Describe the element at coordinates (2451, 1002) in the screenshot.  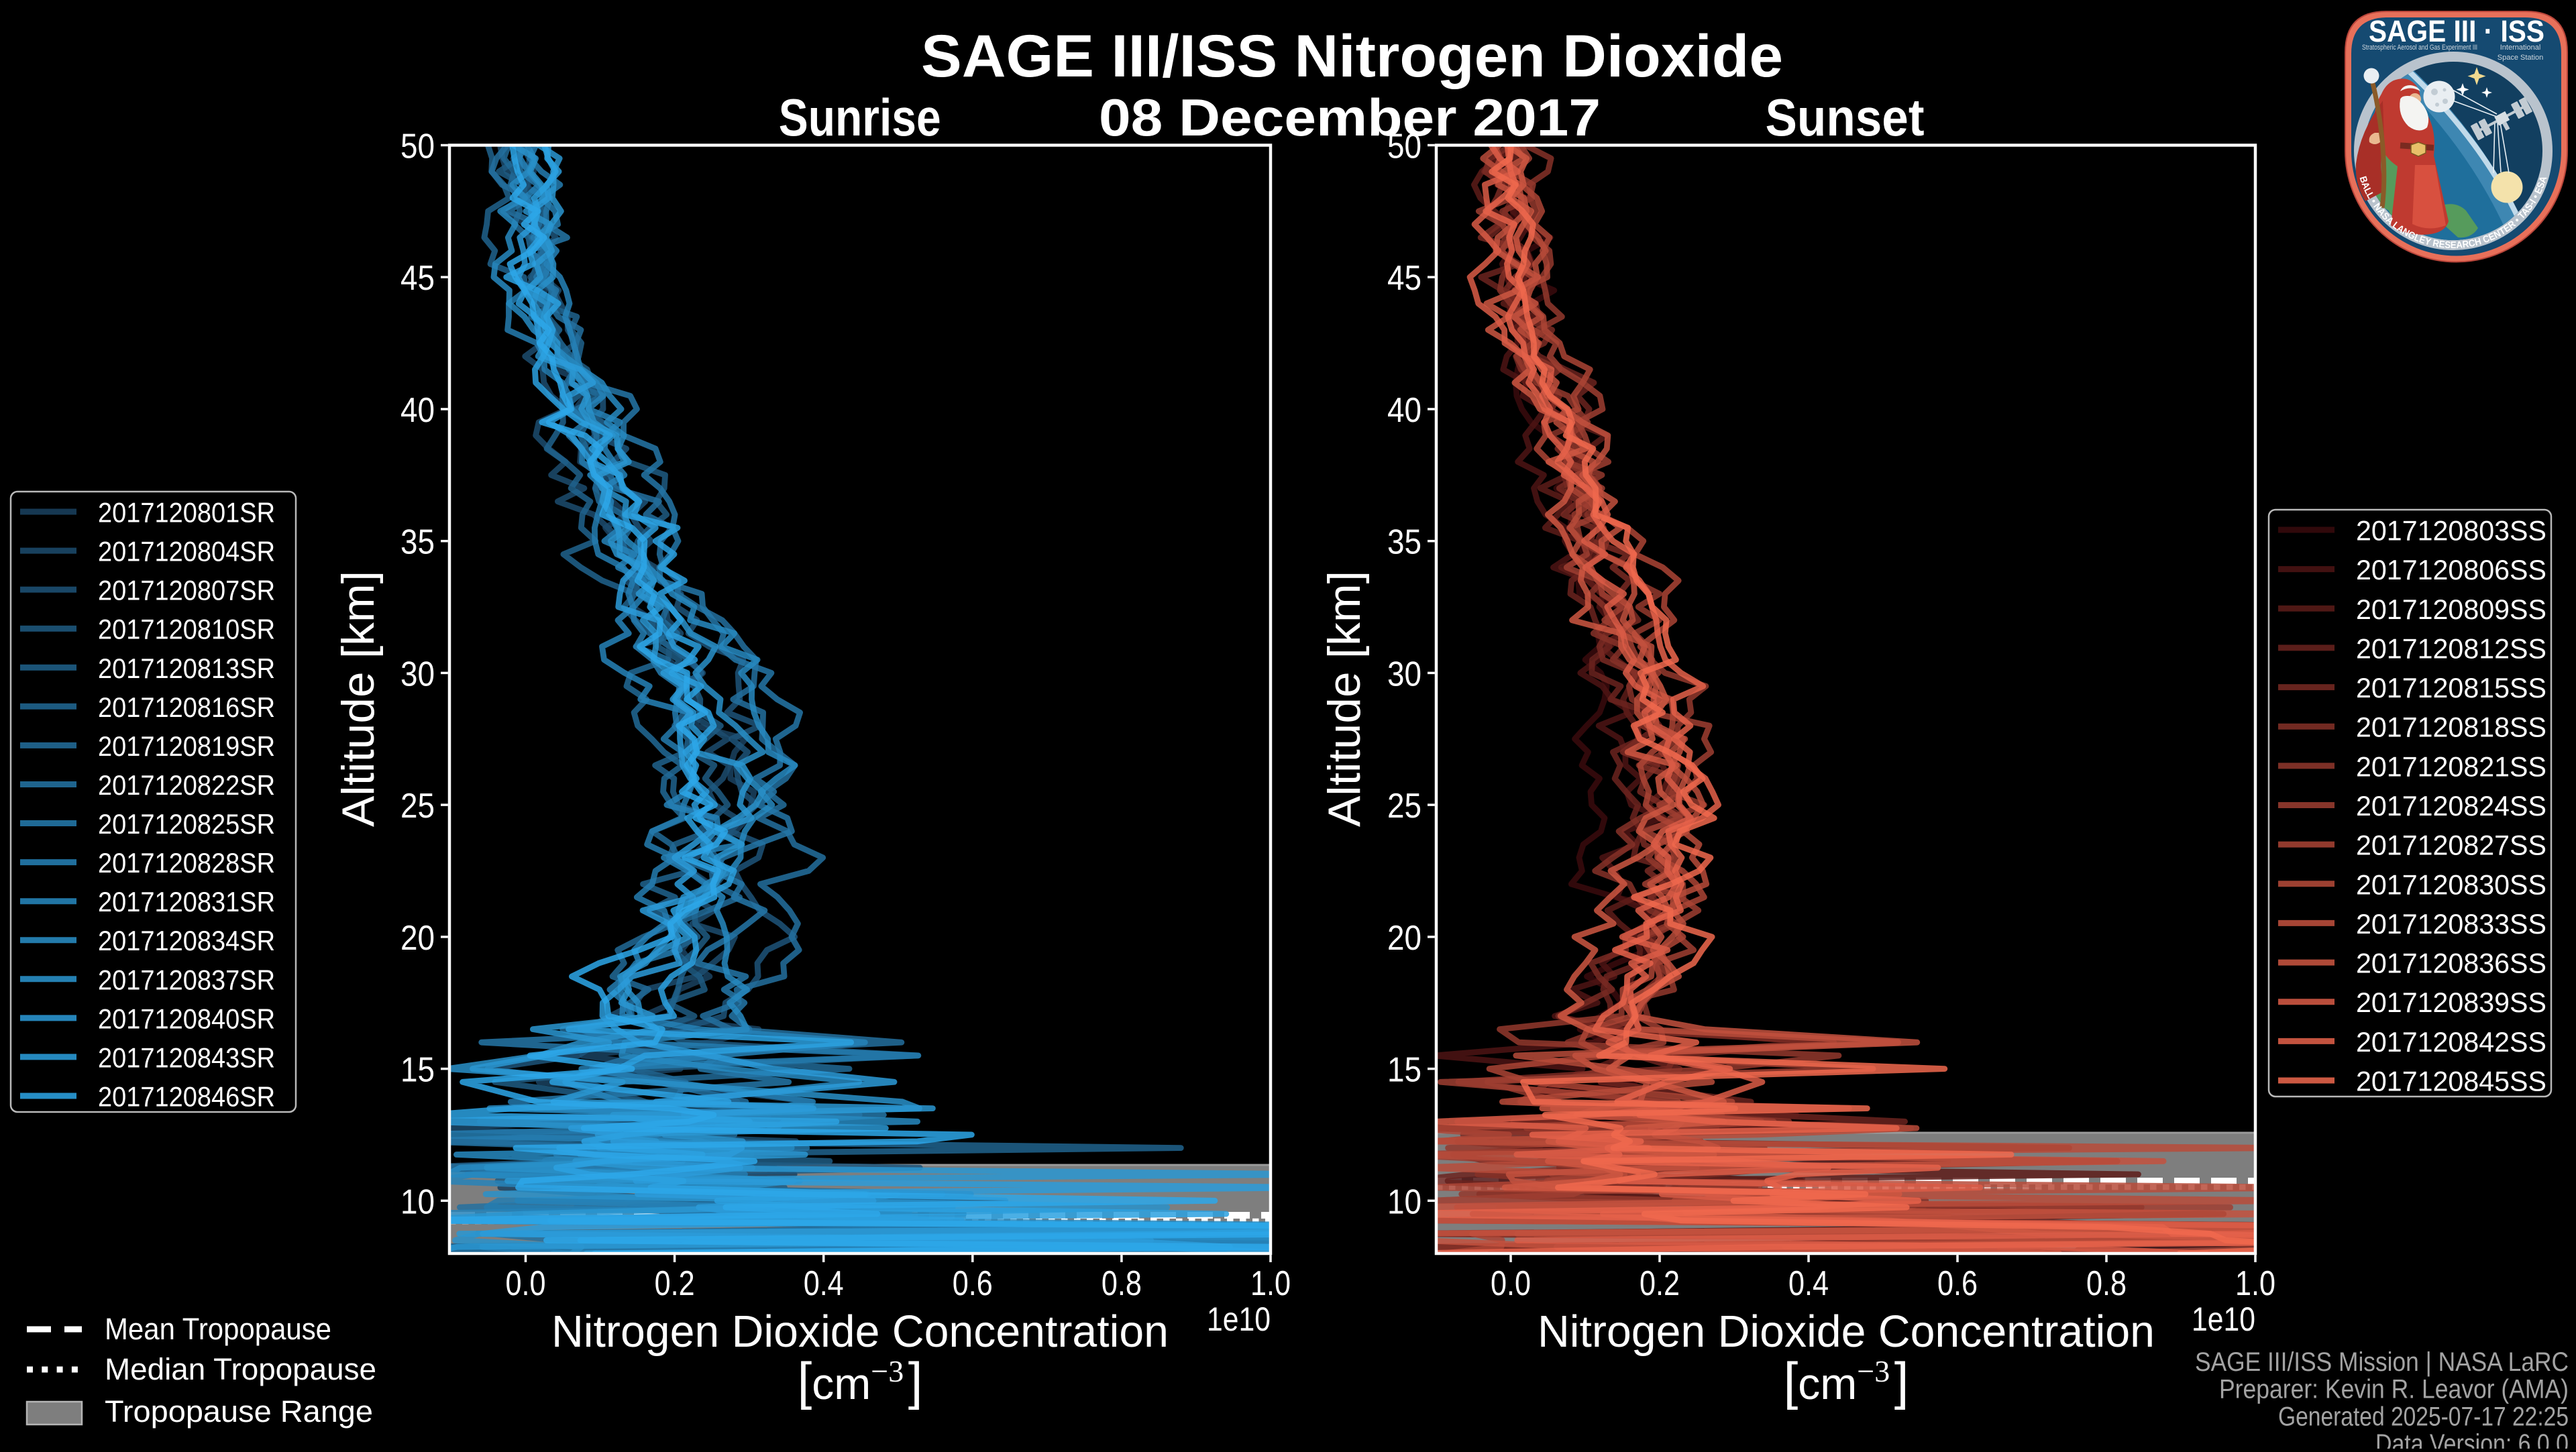
I see `svg-text: 2017120839SS` at that location.